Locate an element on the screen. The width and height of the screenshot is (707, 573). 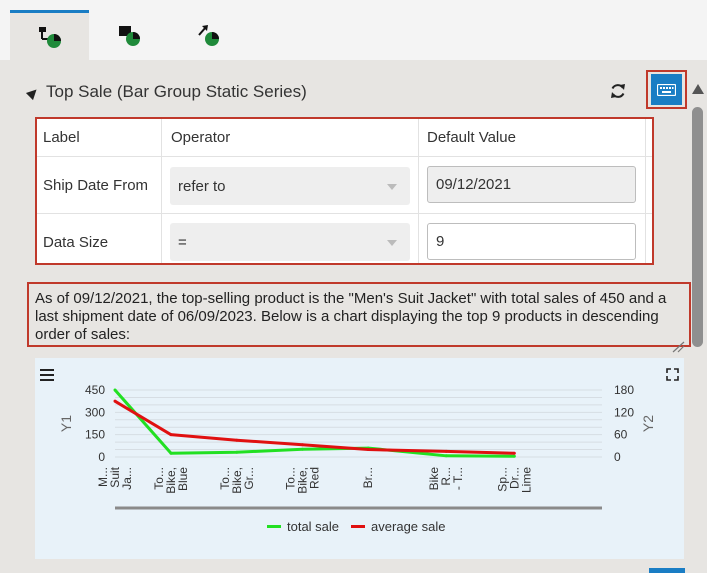
y1-tick-label: 150 is located at coordinates (95, 435).